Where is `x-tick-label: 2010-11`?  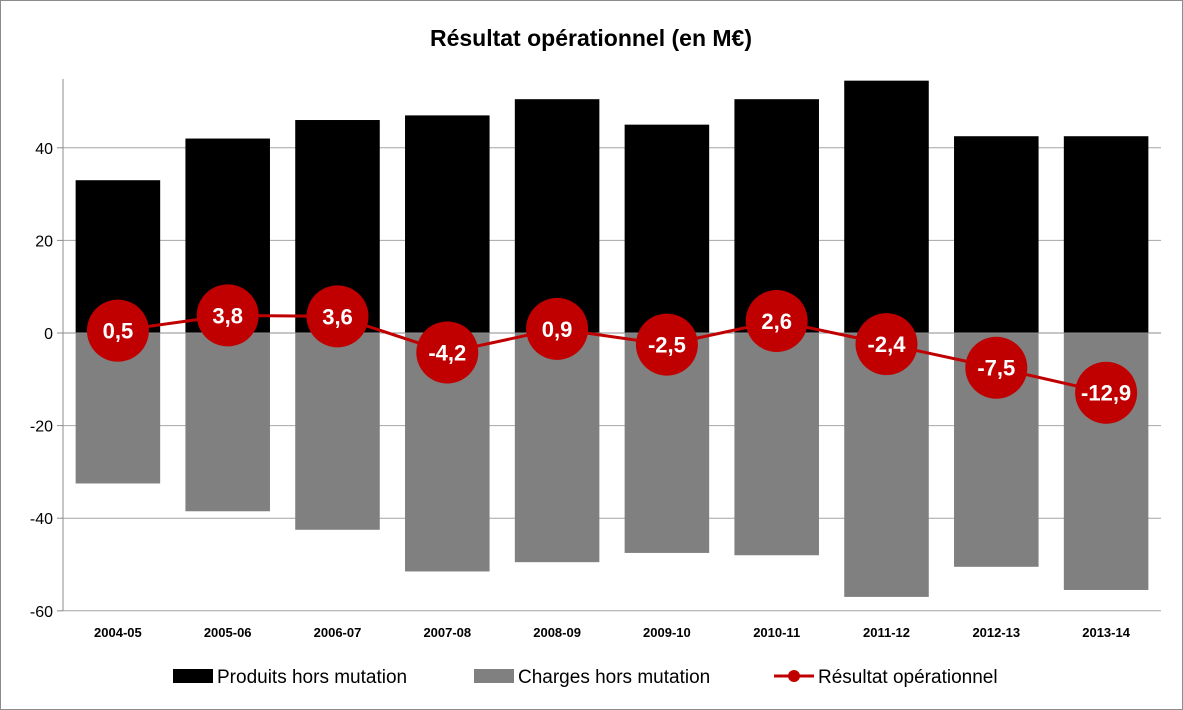 x-tick-label: 2010-11 is located at coordinates (776, 632).